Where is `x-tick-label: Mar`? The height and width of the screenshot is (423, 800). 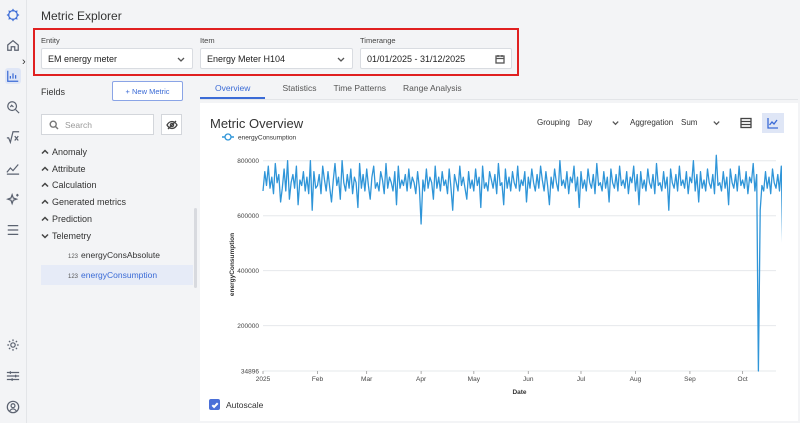 x-tick-label: Mar is located at coordinates (367, 379).